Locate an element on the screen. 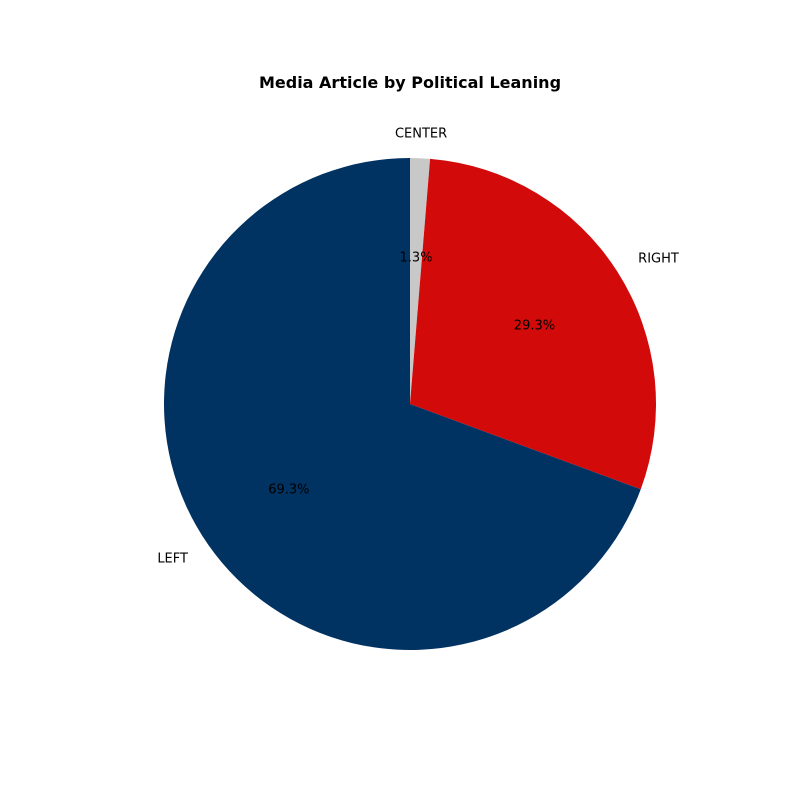 This screenshot has height=800, width=800. slice-percent-right: 29.3% is located at coordinates (534, 326).